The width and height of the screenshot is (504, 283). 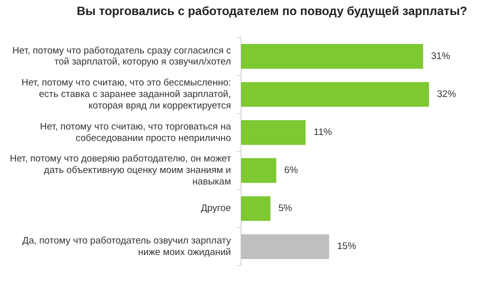 What do you see at coordinates (272, 11) in the screenshot?
I see `chart-title: Вы торговались с работодателем по поводу будущей зарплаты?` at bounding box center [272, 11].